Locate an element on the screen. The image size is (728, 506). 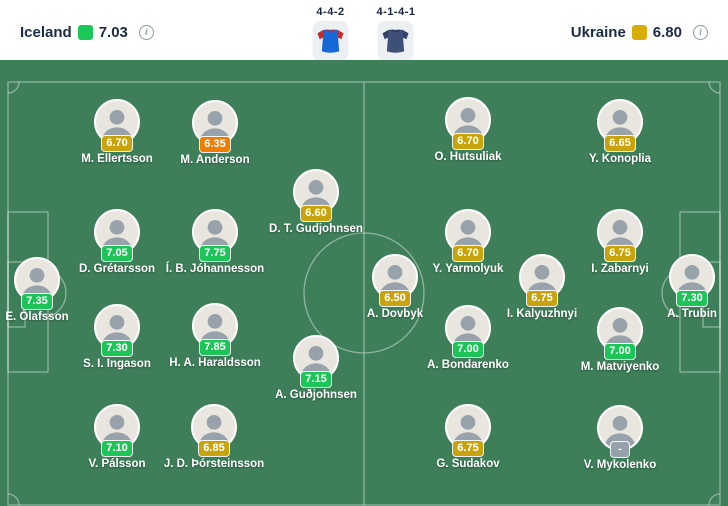
player-name: A. Trubin is located at coordinates (692, 314).